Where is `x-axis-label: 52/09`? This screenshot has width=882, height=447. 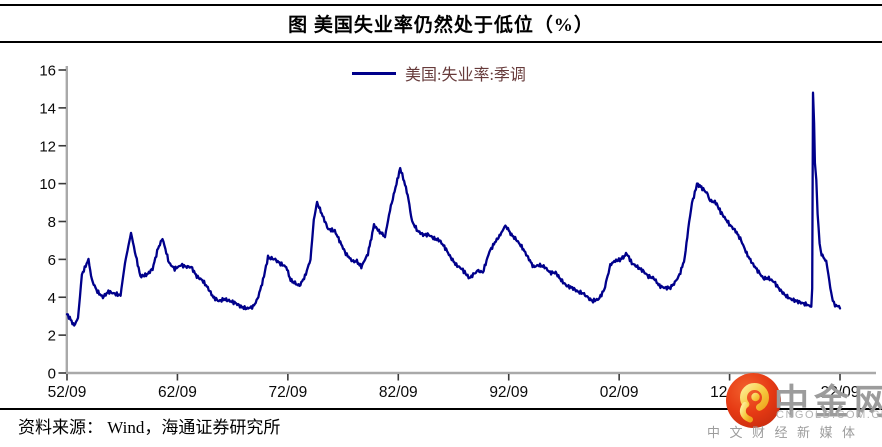
x-axis-label: 52/09 is located at coordinates (67, 392).